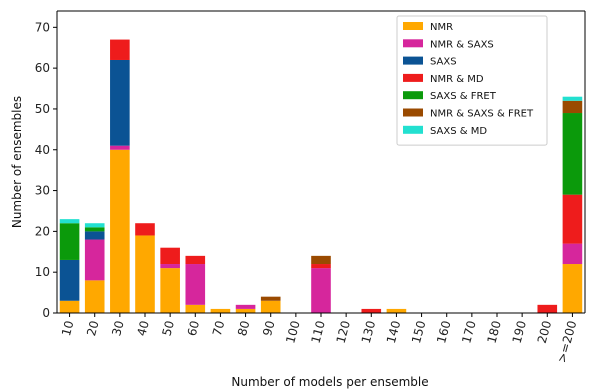 This screenshot has width=596, height=391. Describe the element at coordinates (443, 62) in the screenshot. I see `legend-label: SAXS` at that location.